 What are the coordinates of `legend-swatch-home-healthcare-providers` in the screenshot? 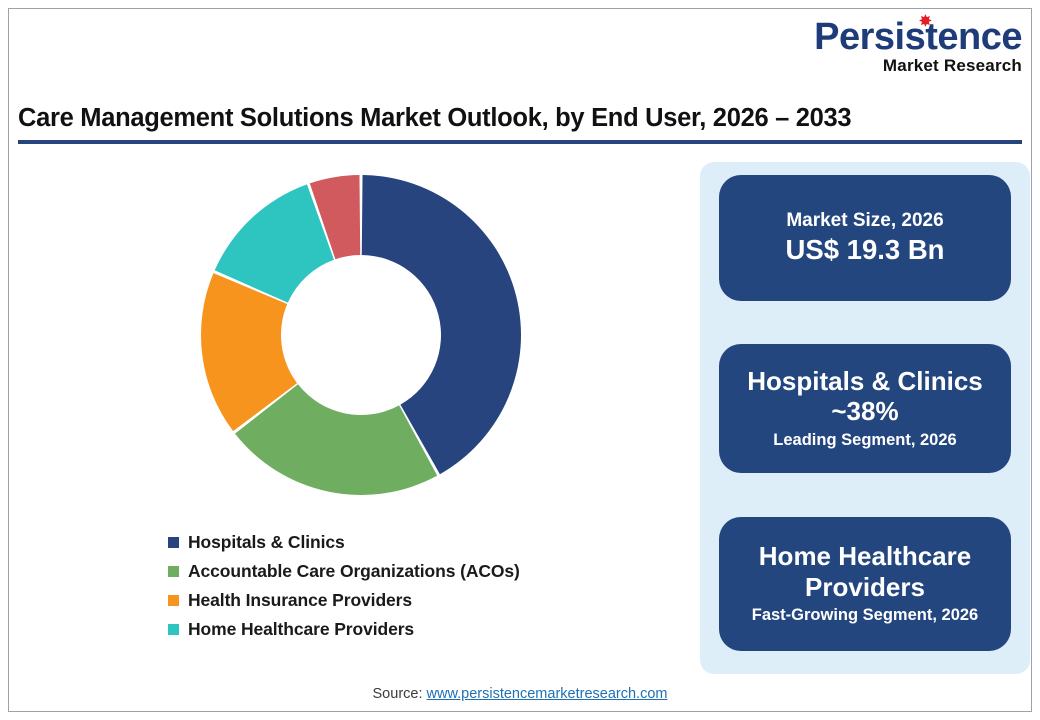 It's located at (173, 629).